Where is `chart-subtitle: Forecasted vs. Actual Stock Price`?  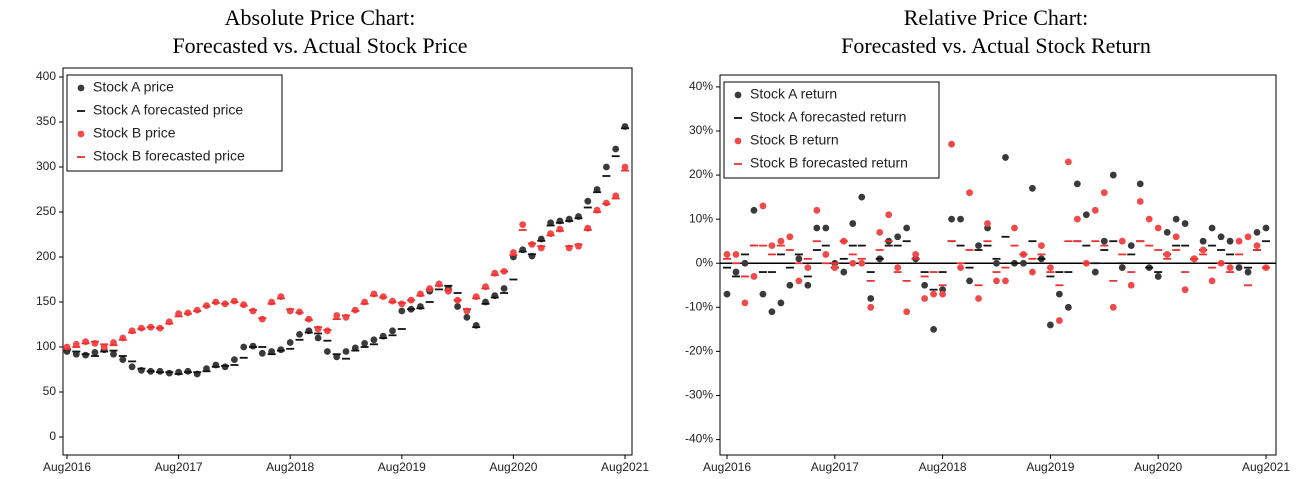
chart-subtitle: Forecasted vs. Actual Stock Price is located at coordinates (319, 45).